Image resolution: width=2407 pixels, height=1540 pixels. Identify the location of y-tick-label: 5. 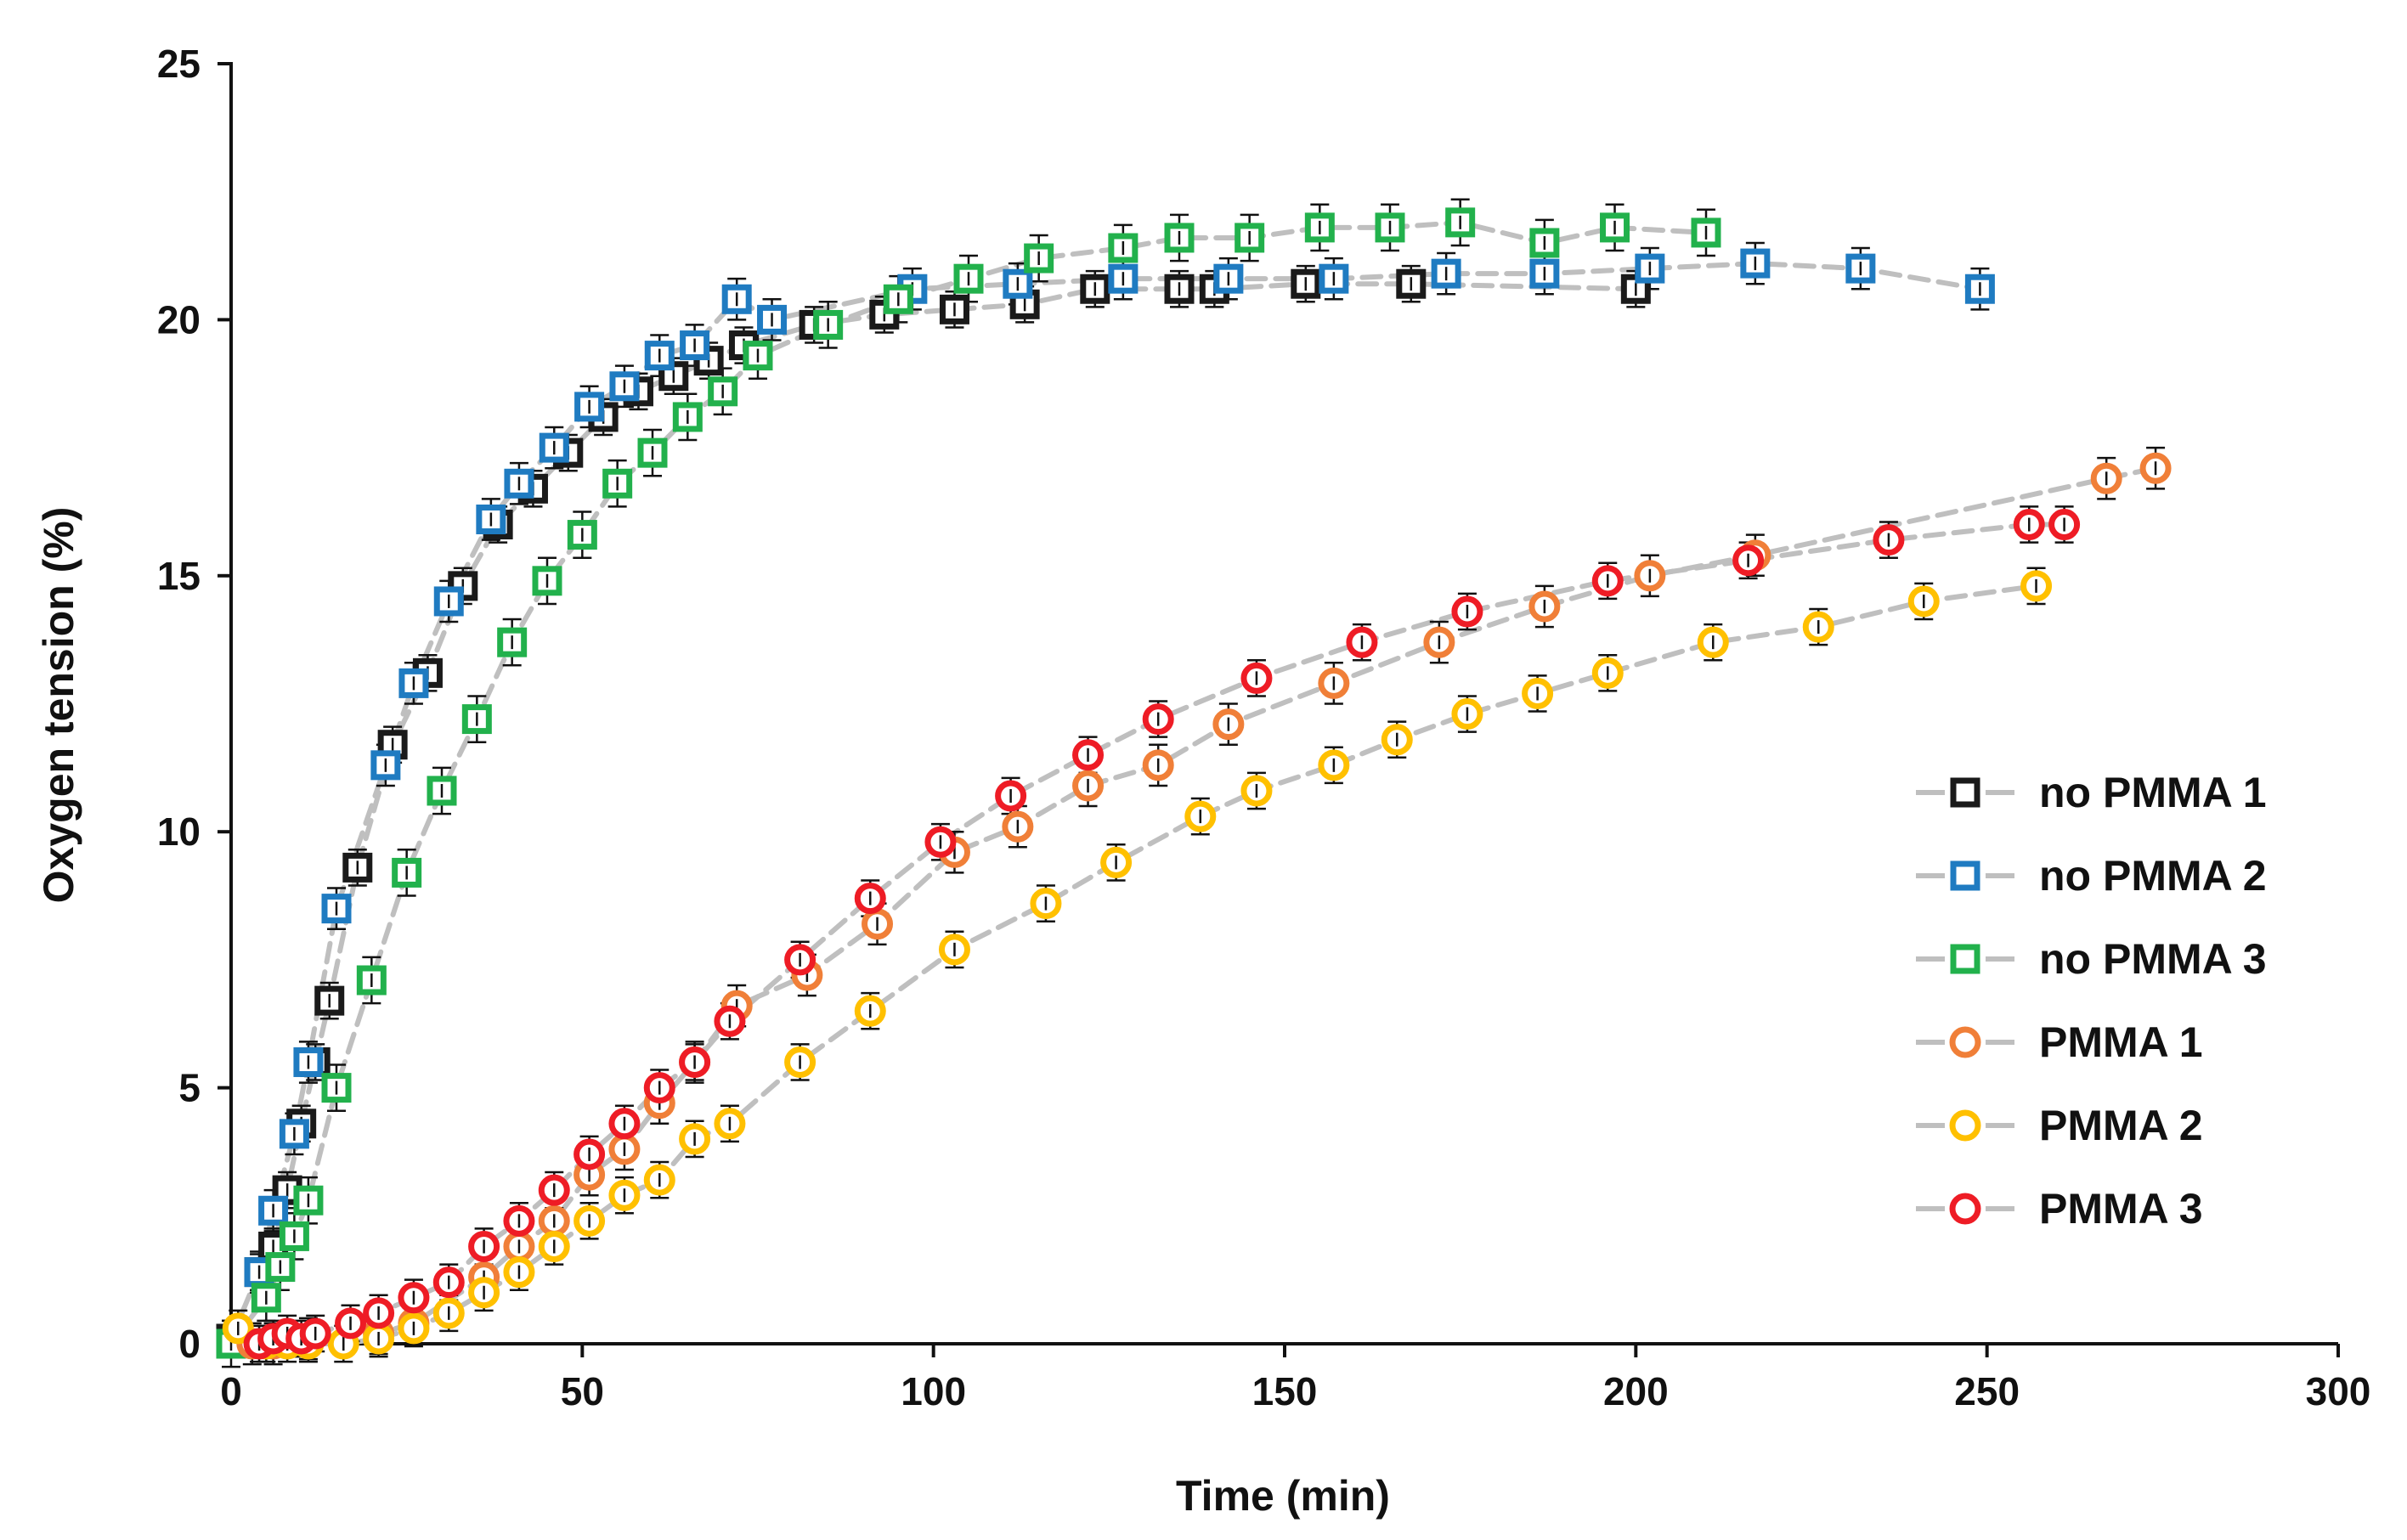
(189, 1088).